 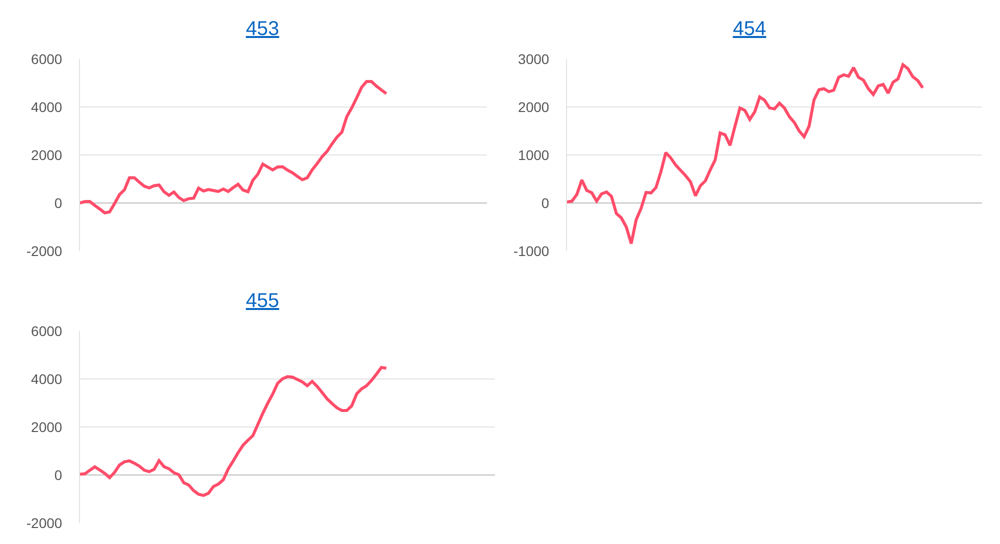 I want to click on y-tick-label: 3000, so click(x=534, y=58).